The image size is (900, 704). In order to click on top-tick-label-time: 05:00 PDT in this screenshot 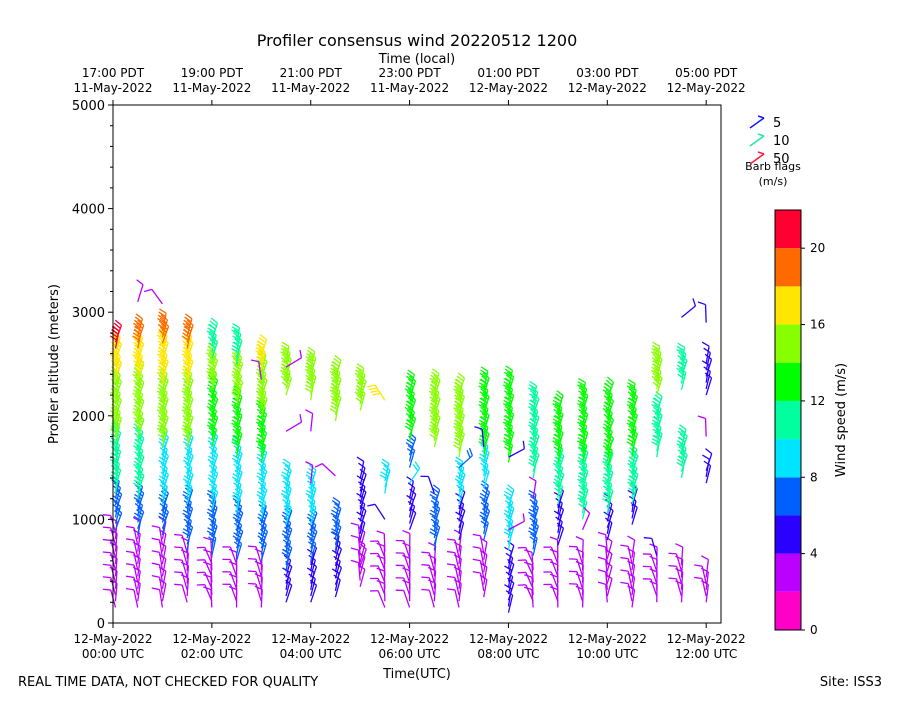, I will do `click(706, 73)`.